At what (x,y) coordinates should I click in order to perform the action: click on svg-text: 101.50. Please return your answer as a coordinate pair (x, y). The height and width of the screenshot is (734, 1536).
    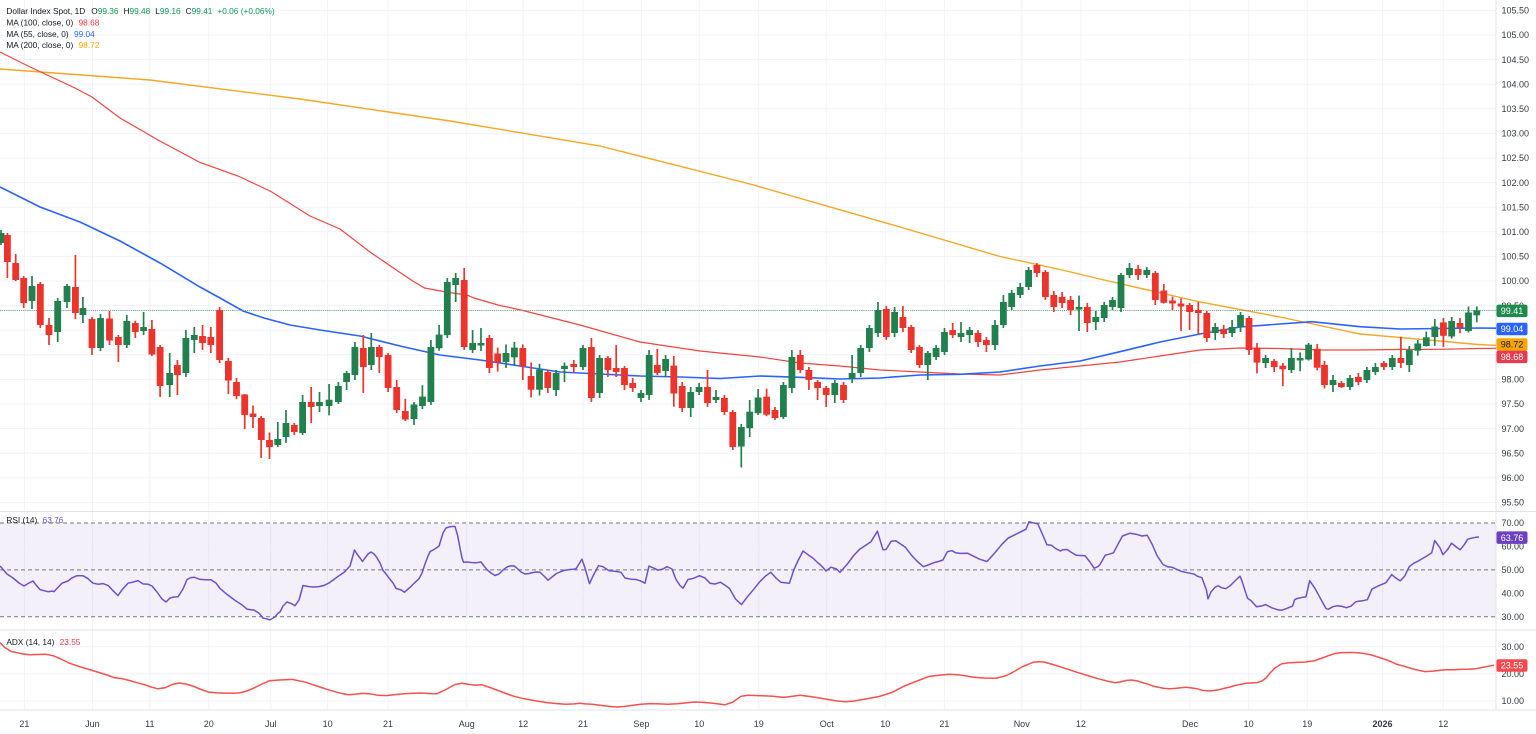
    Looking at the image, I should click on (1516, 207).